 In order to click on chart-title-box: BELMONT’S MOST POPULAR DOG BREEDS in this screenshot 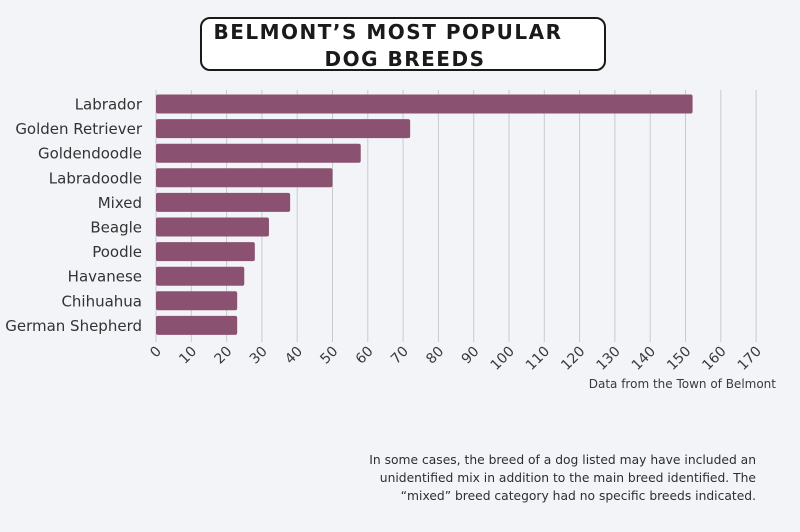, I will do `click(403, 44)`.